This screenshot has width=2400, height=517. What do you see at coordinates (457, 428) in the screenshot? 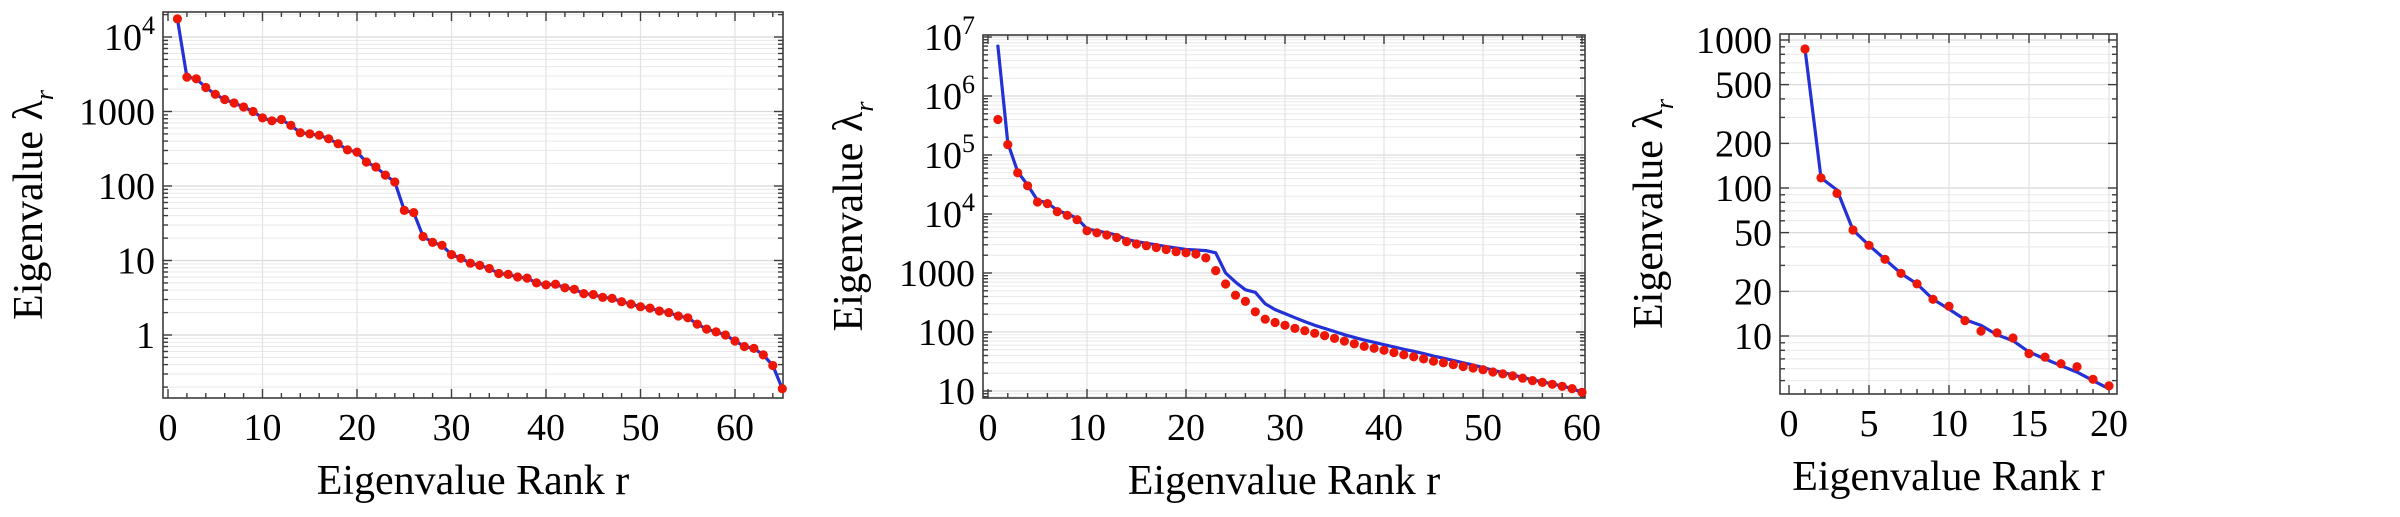
I see `x-tick-labels: 0 10 20 30 40 50 60` at bounding box center [457, 428].